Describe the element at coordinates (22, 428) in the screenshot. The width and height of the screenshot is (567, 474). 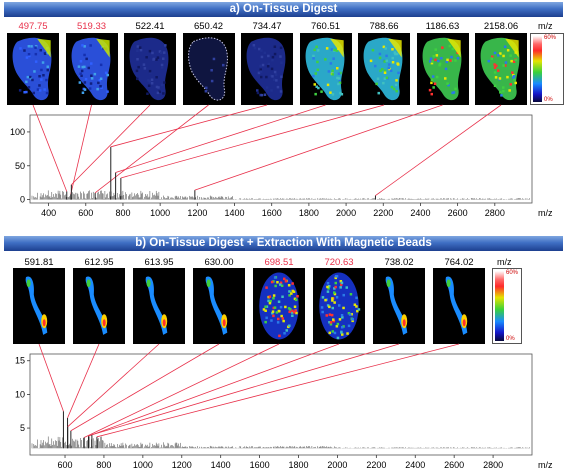
I see `y-tick-label: 5` at that location.